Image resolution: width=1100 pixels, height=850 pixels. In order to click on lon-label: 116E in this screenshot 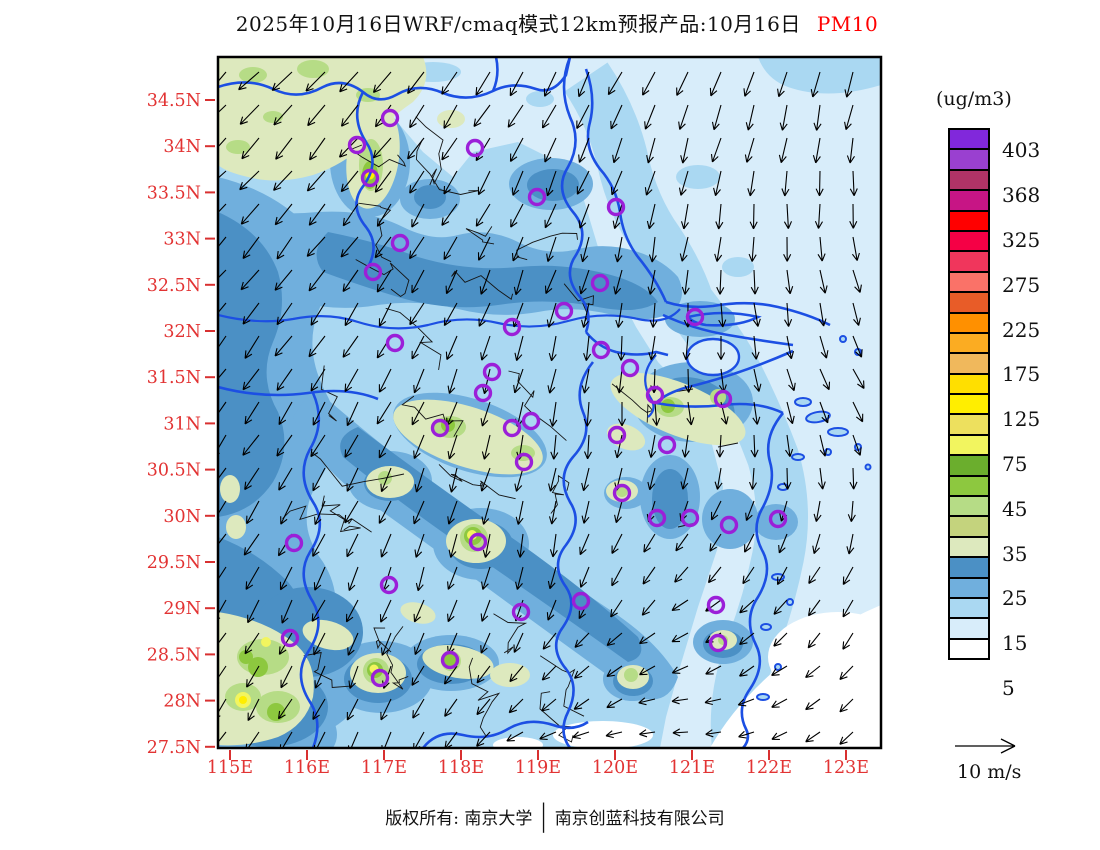, I will do `click(307, 768)`.